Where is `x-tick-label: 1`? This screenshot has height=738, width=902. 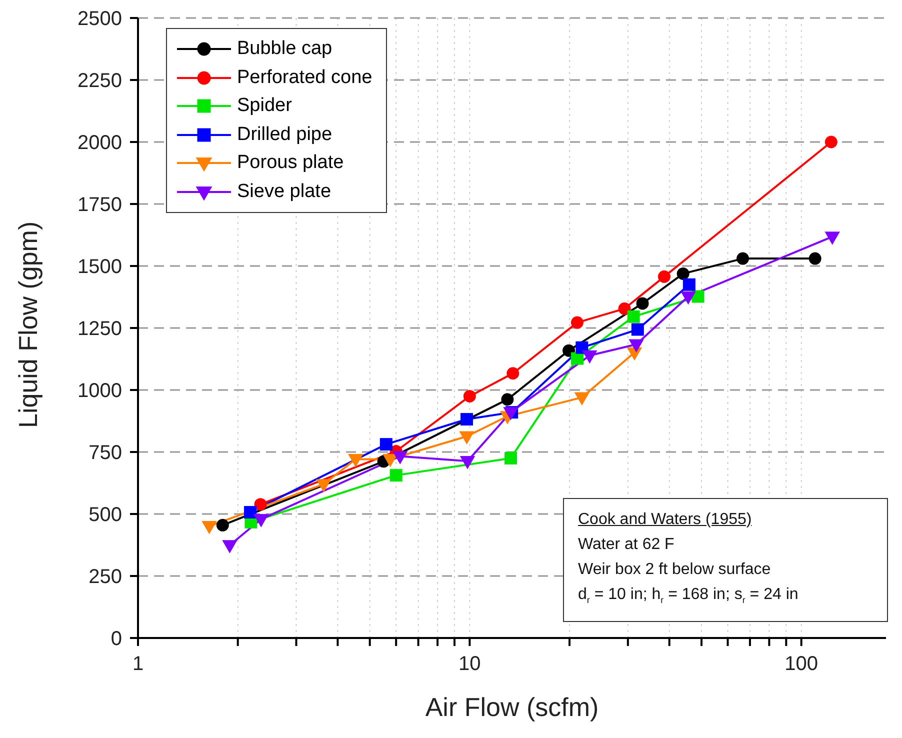 x-tick-label: 1 is located at coordinates (138, 664).